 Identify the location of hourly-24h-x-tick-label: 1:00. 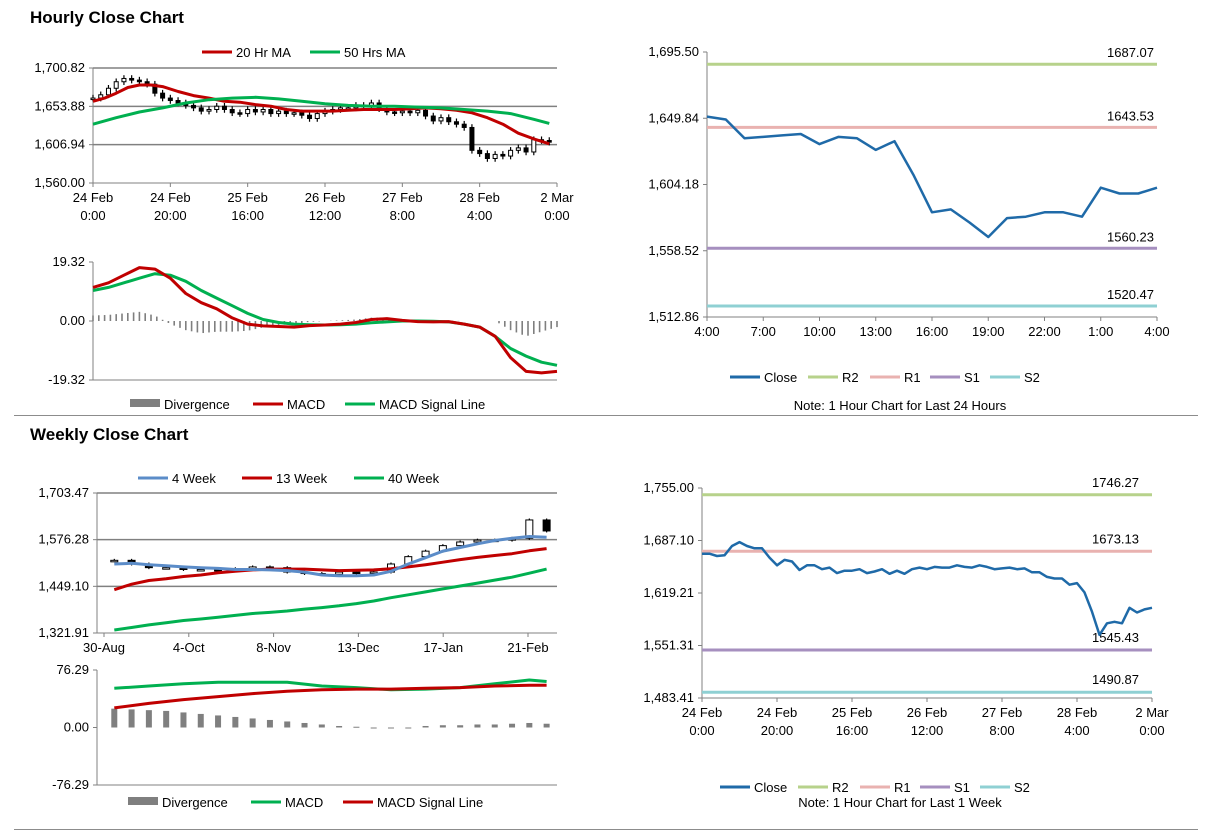
(1100, 331).